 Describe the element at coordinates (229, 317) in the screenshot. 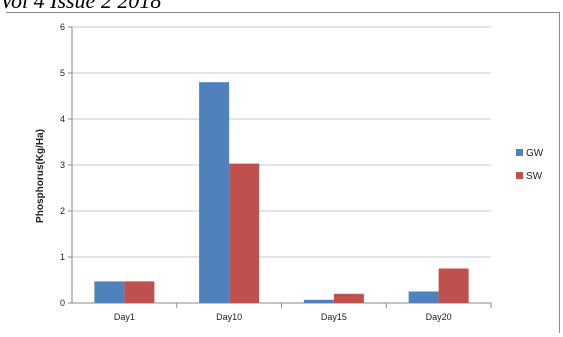

I see `x-tick-label: Day10` at that location.